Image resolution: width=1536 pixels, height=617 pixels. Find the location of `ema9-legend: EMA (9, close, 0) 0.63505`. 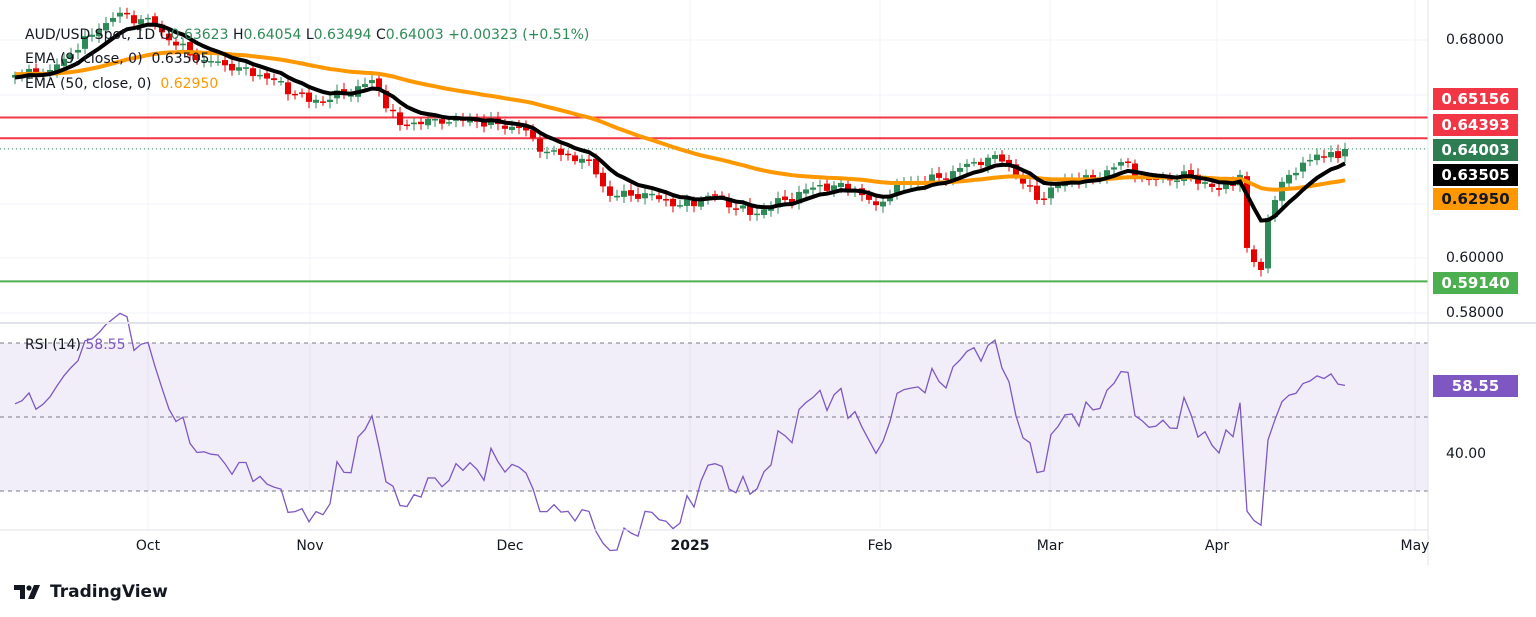

ema9-legend: EMA (9, close, 0) 0.63505 is located at coordinates (117, 59).